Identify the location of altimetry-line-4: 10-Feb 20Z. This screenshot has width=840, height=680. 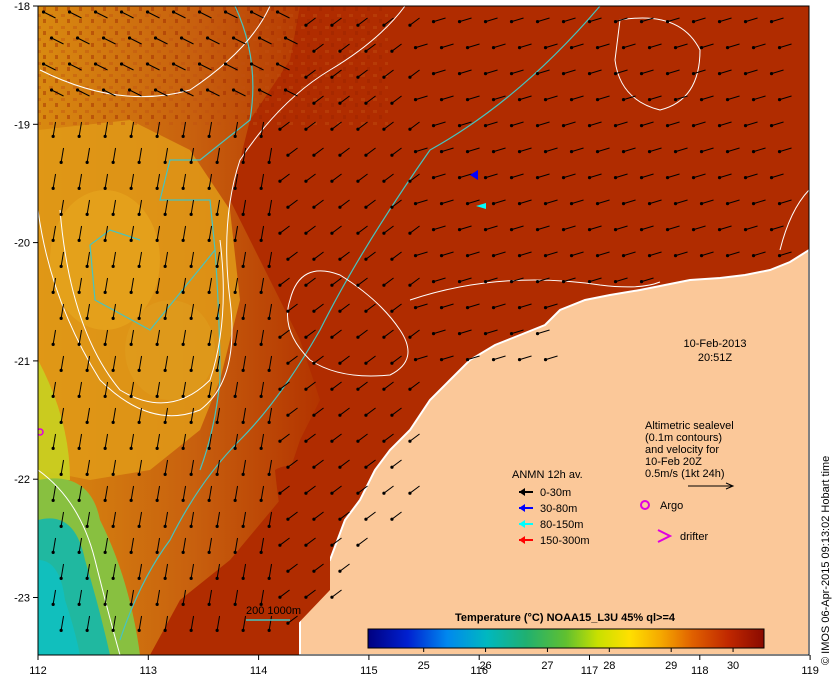
(673, 462).